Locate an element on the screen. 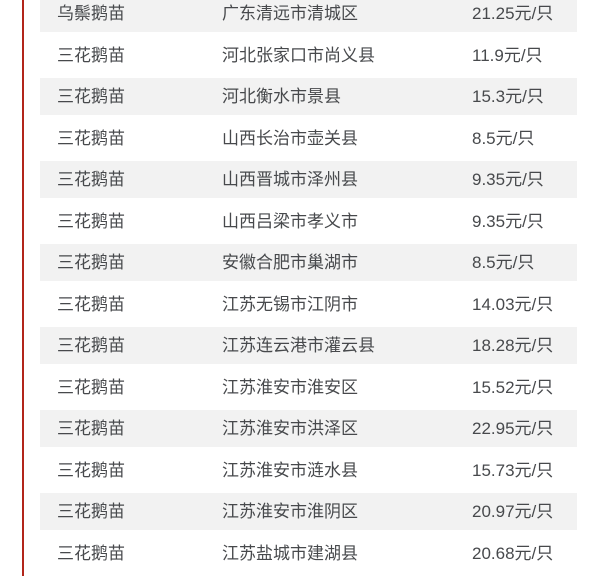  cell-region: 江苏无锡市江阴市 is located at coordinates (290, 304).